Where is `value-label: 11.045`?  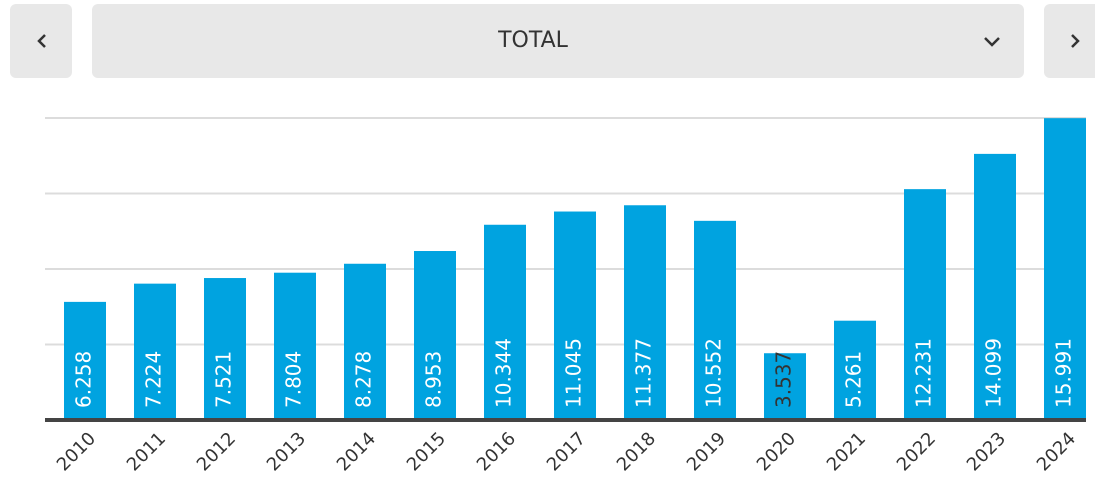
value-label: 11.045 is located at coordinates (574, 373).